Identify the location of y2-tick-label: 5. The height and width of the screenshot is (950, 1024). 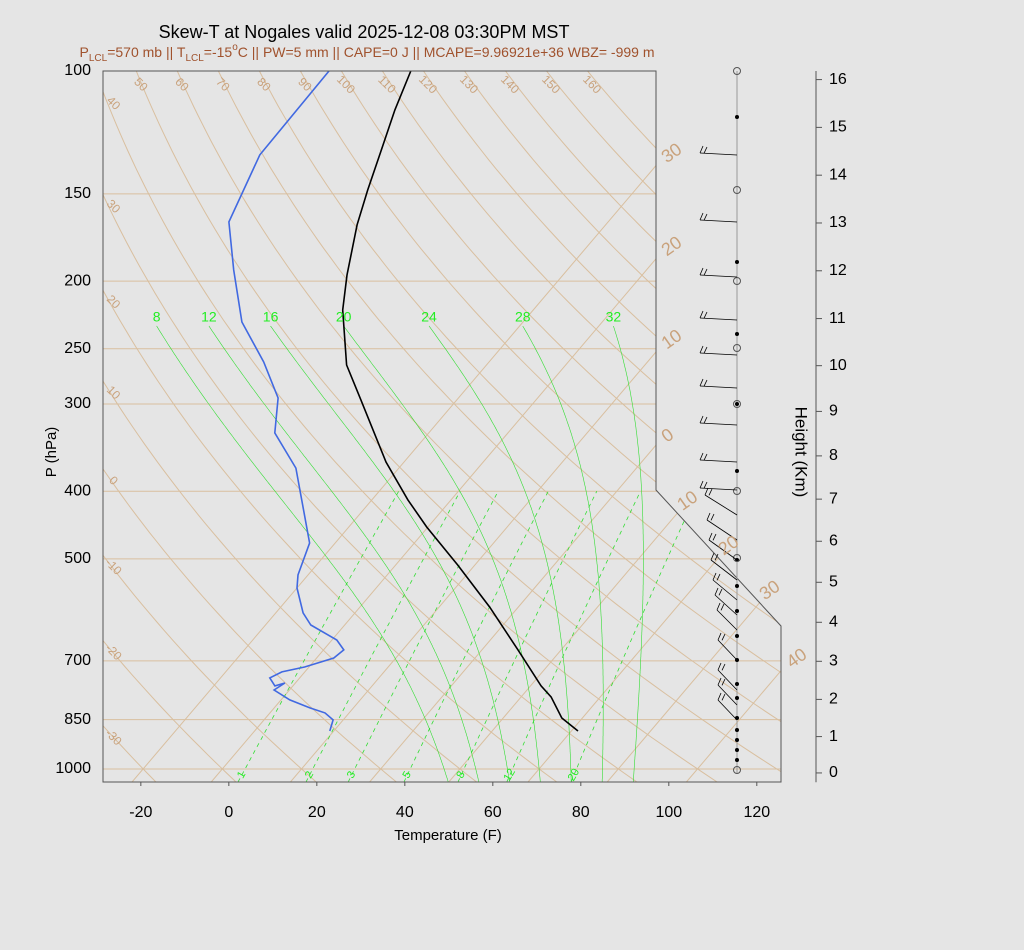
(833, 582).